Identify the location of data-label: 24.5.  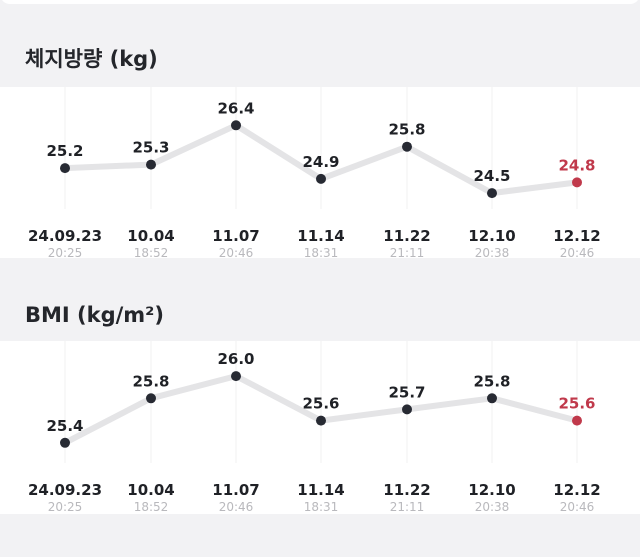
(491, 176).